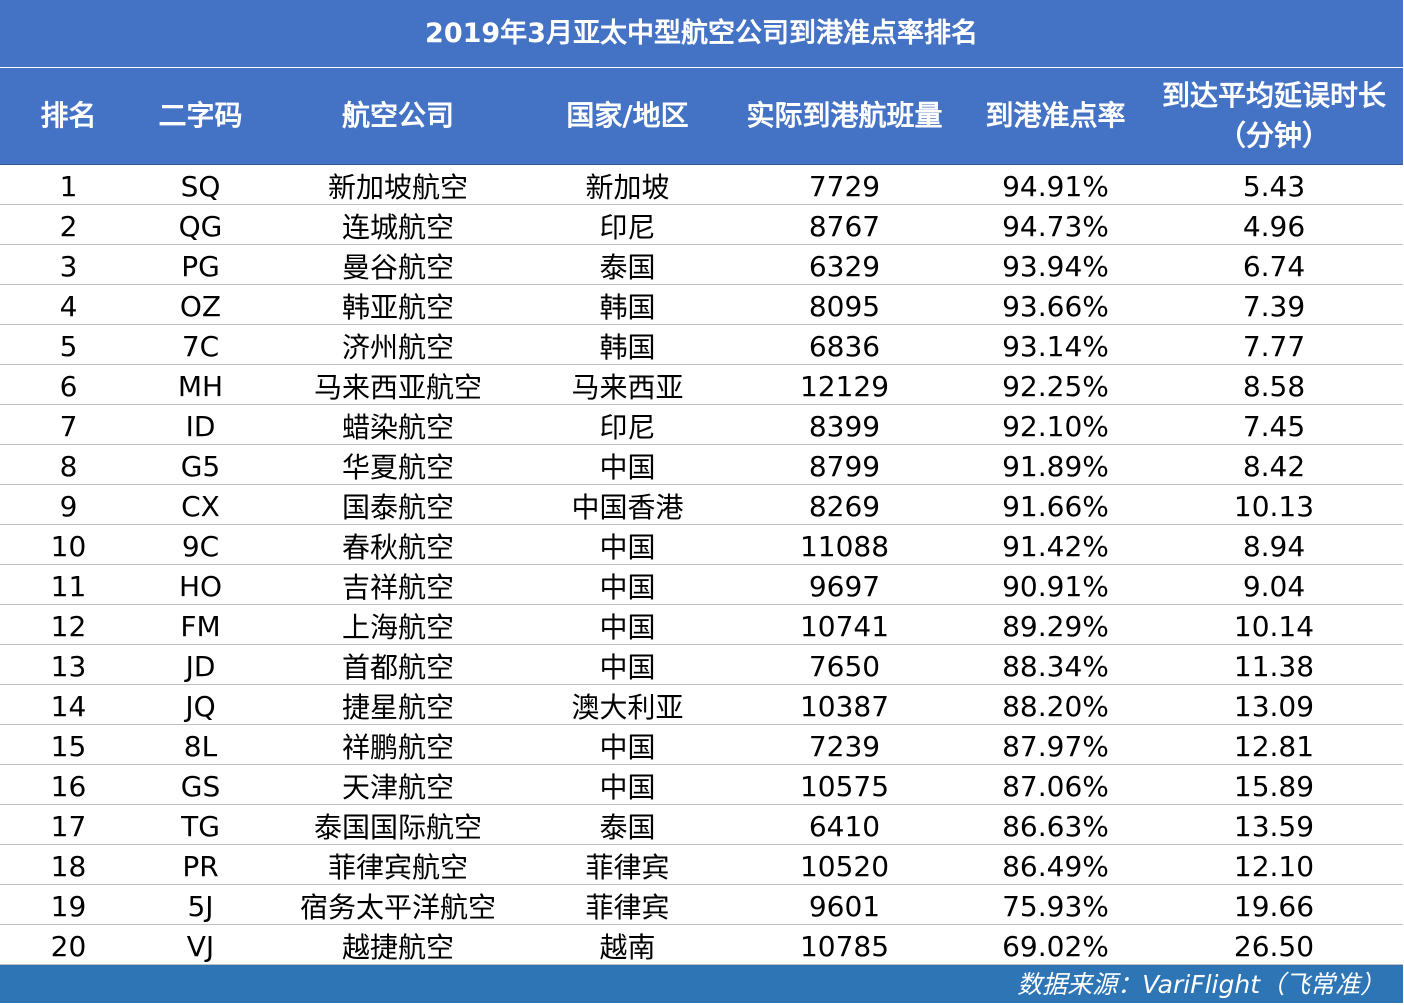  What do you see at coordinates (844, 626) in the screenshot?
I see `cell-flights: 10741` at bounding box center [844, 626].